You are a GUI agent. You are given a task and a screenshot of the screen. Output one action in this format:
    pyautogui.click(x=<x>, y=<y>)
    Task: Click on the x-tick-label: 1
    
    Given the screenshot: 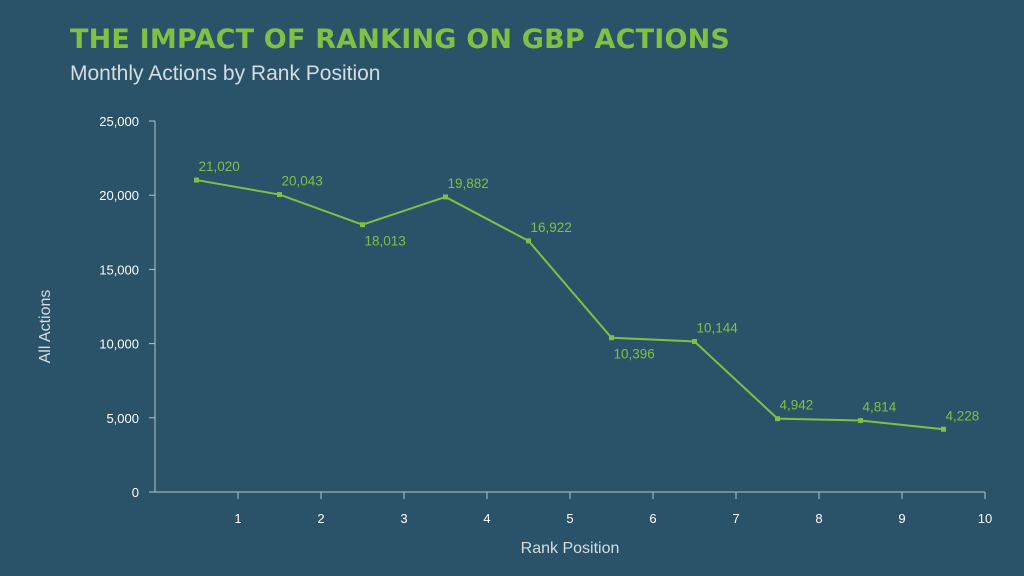 What is the action you would take?
    pyautogui.click(x=237, y=518)
    